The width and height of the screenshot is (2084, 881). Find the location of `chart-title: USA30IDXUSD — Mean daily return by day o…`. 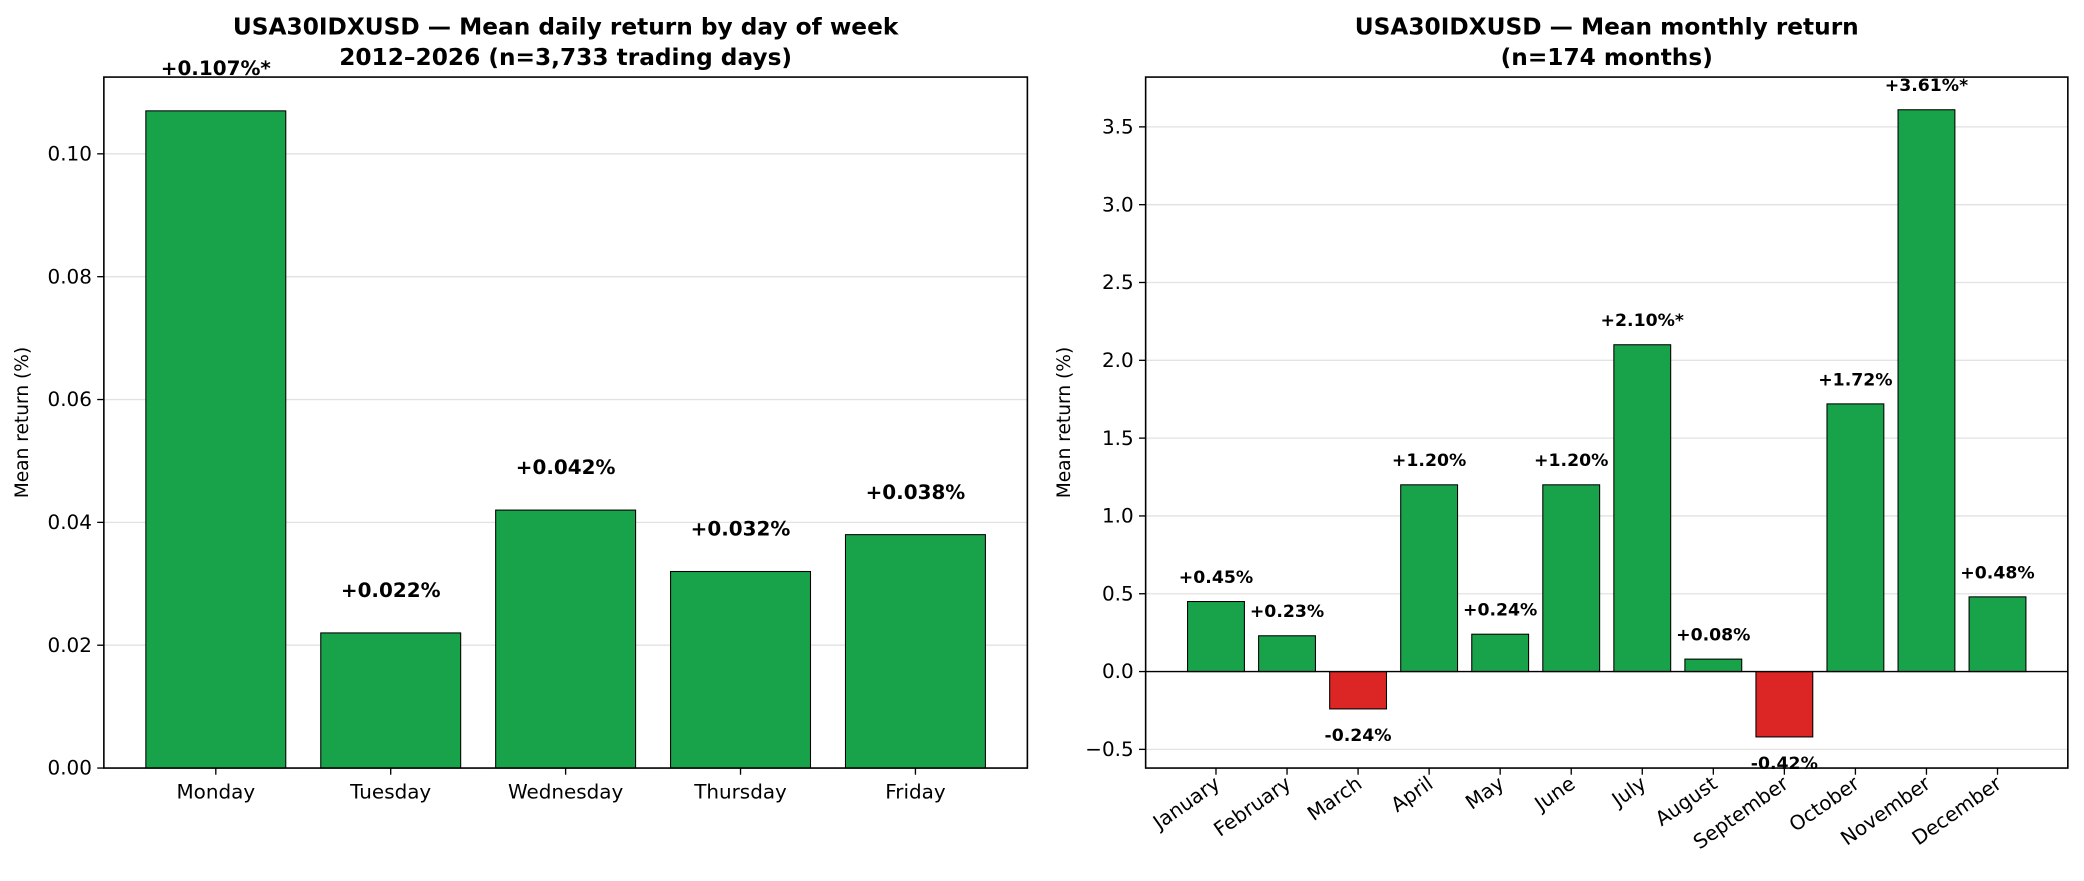

chart-title: USA30IDXUSD — Mean daily return by day o… is located at coordinates (566, 27).